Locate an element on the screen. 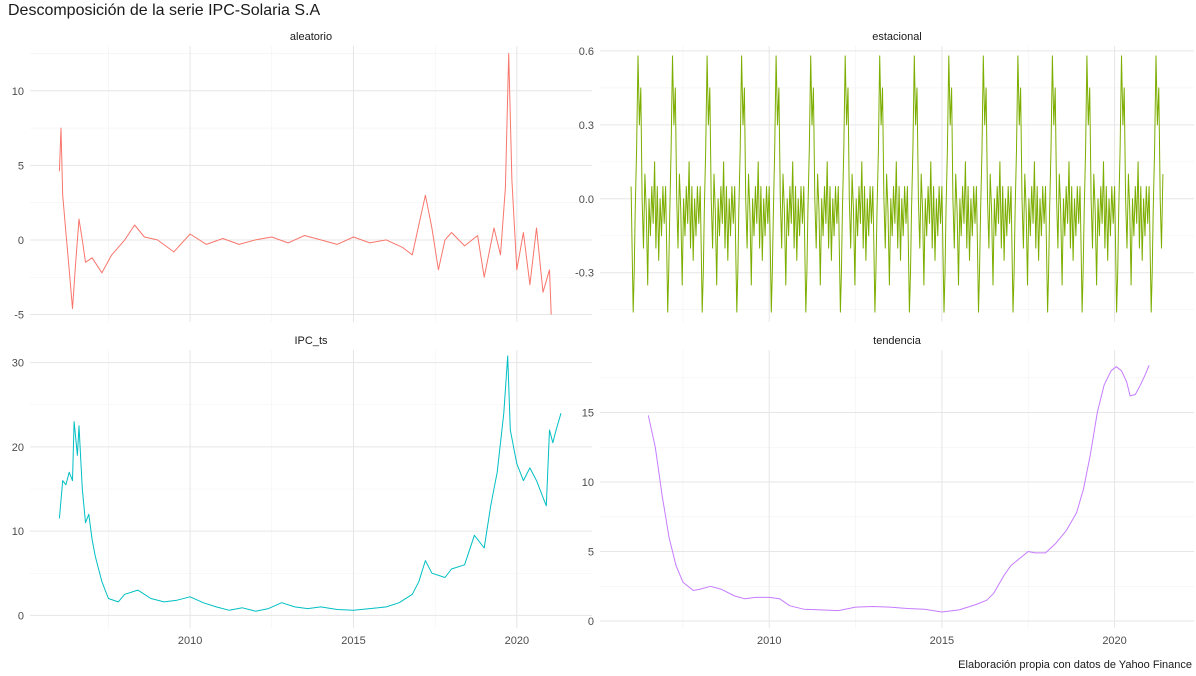 The height and width of the screenshot is (676, 1196). panel-strip-label: IPC_ts is located at coordinates (311, 341).